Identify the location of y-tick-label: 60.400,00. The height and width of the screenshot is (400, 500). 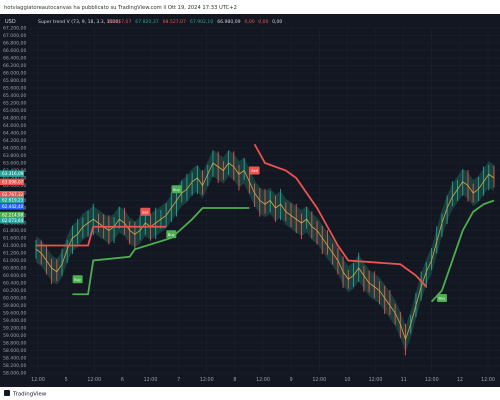
(14, 284).